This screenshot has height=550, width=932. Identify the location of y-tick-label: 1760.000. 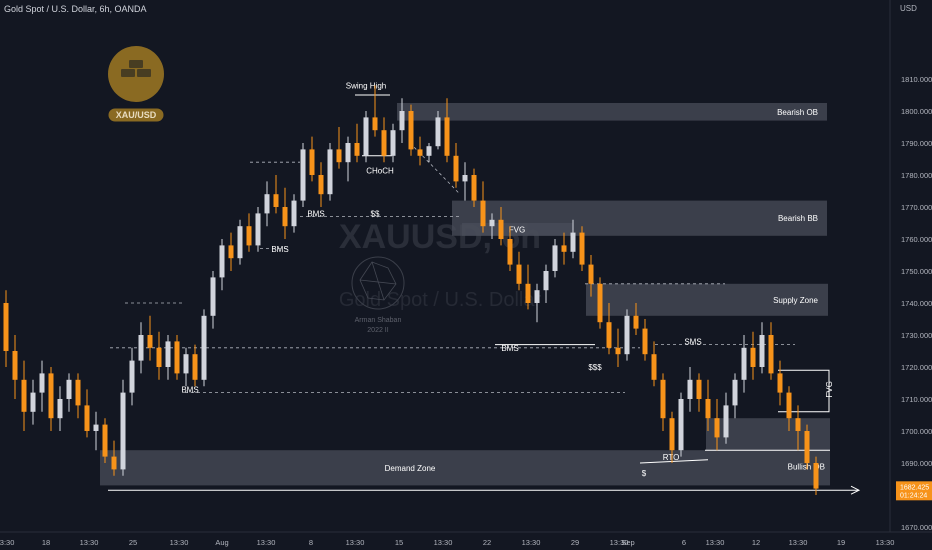
(916, 239).